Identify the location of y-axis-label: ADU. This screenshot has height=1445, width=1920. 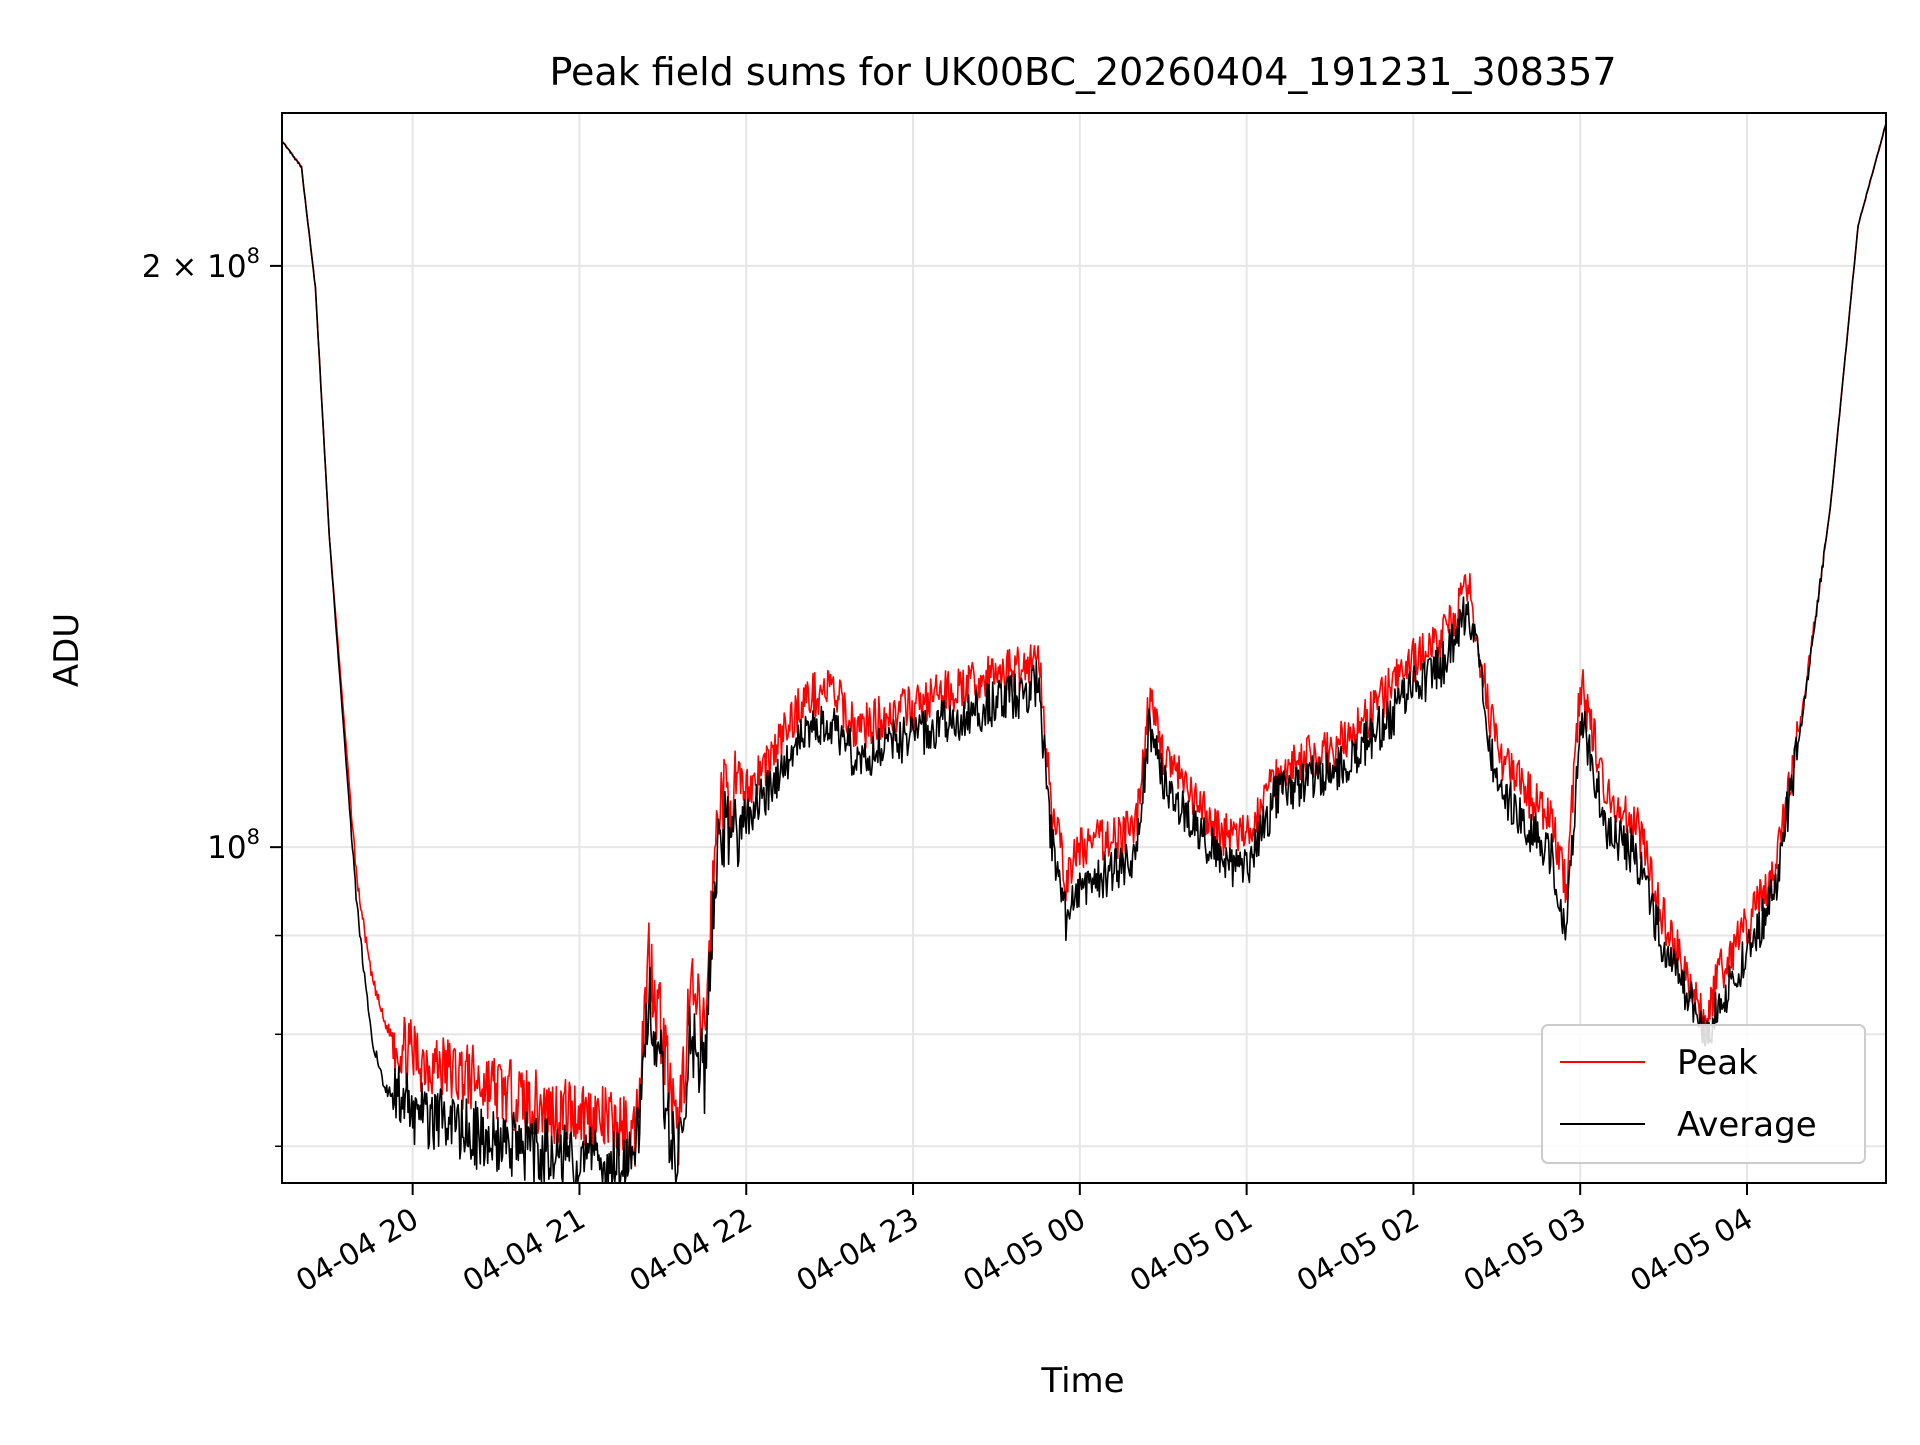
(67, 650).